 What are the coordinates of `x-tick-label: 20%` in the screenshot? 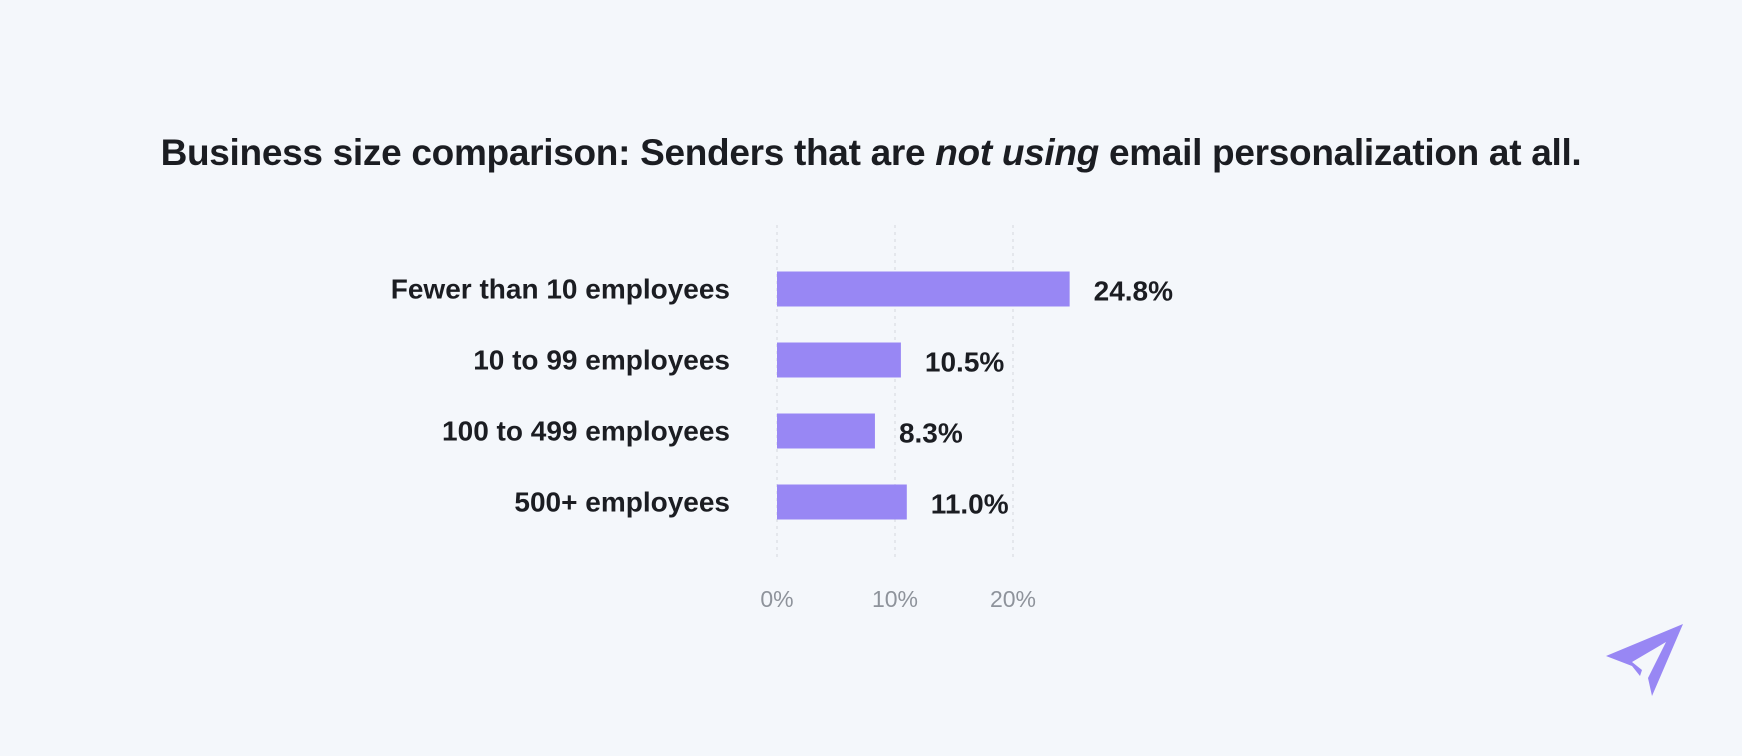 It's located at (1013, 599).